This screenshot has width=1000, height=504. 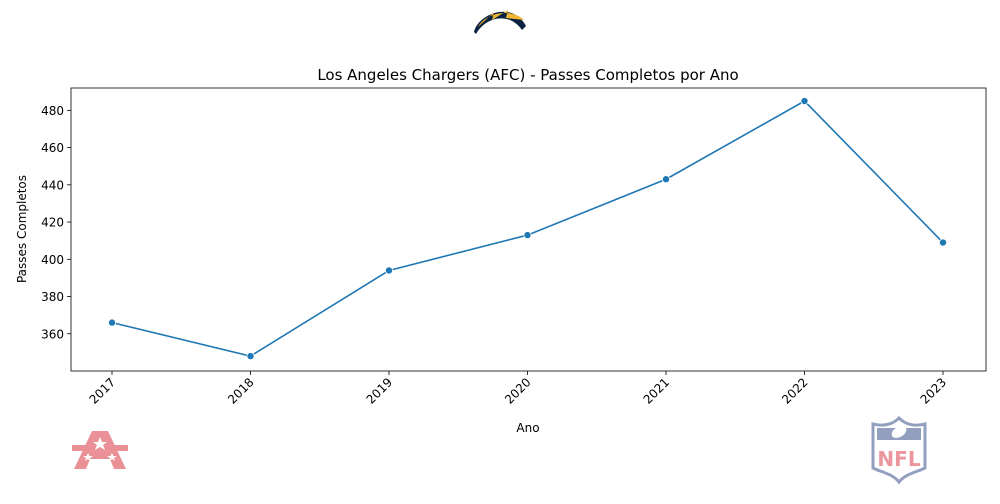 I want to click on afc-logo, so click(x=100, y=450).